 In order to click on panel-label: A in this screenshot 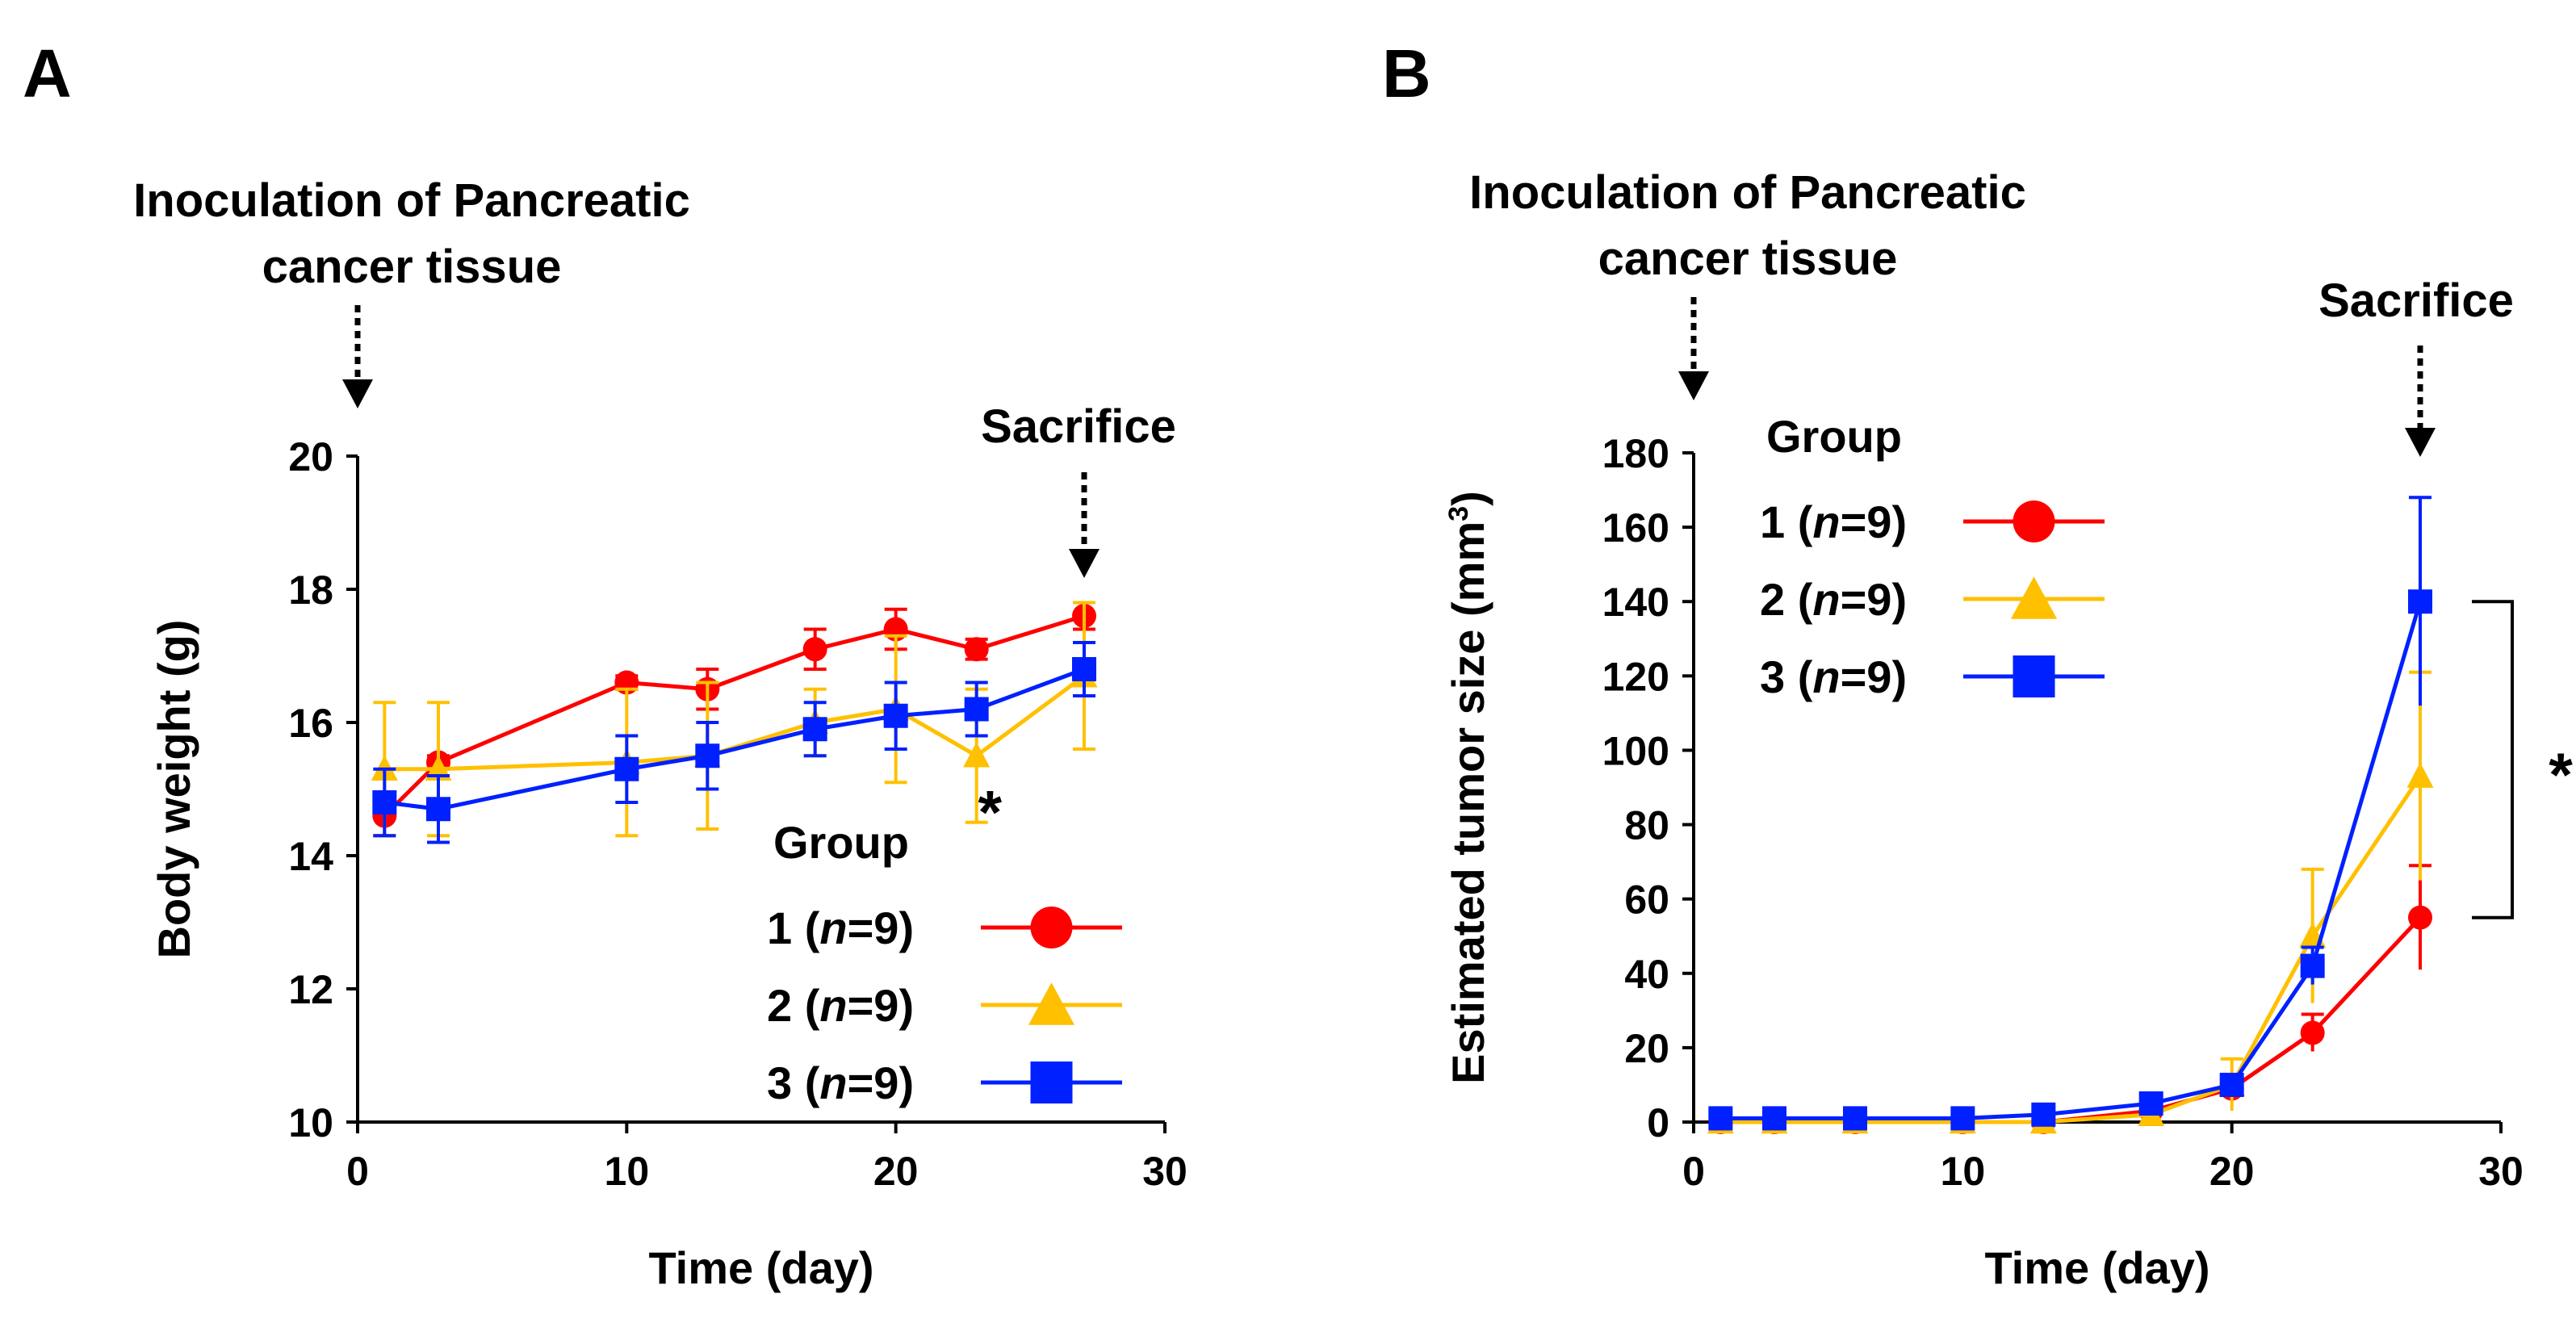, I will do `click(47, 73)`.